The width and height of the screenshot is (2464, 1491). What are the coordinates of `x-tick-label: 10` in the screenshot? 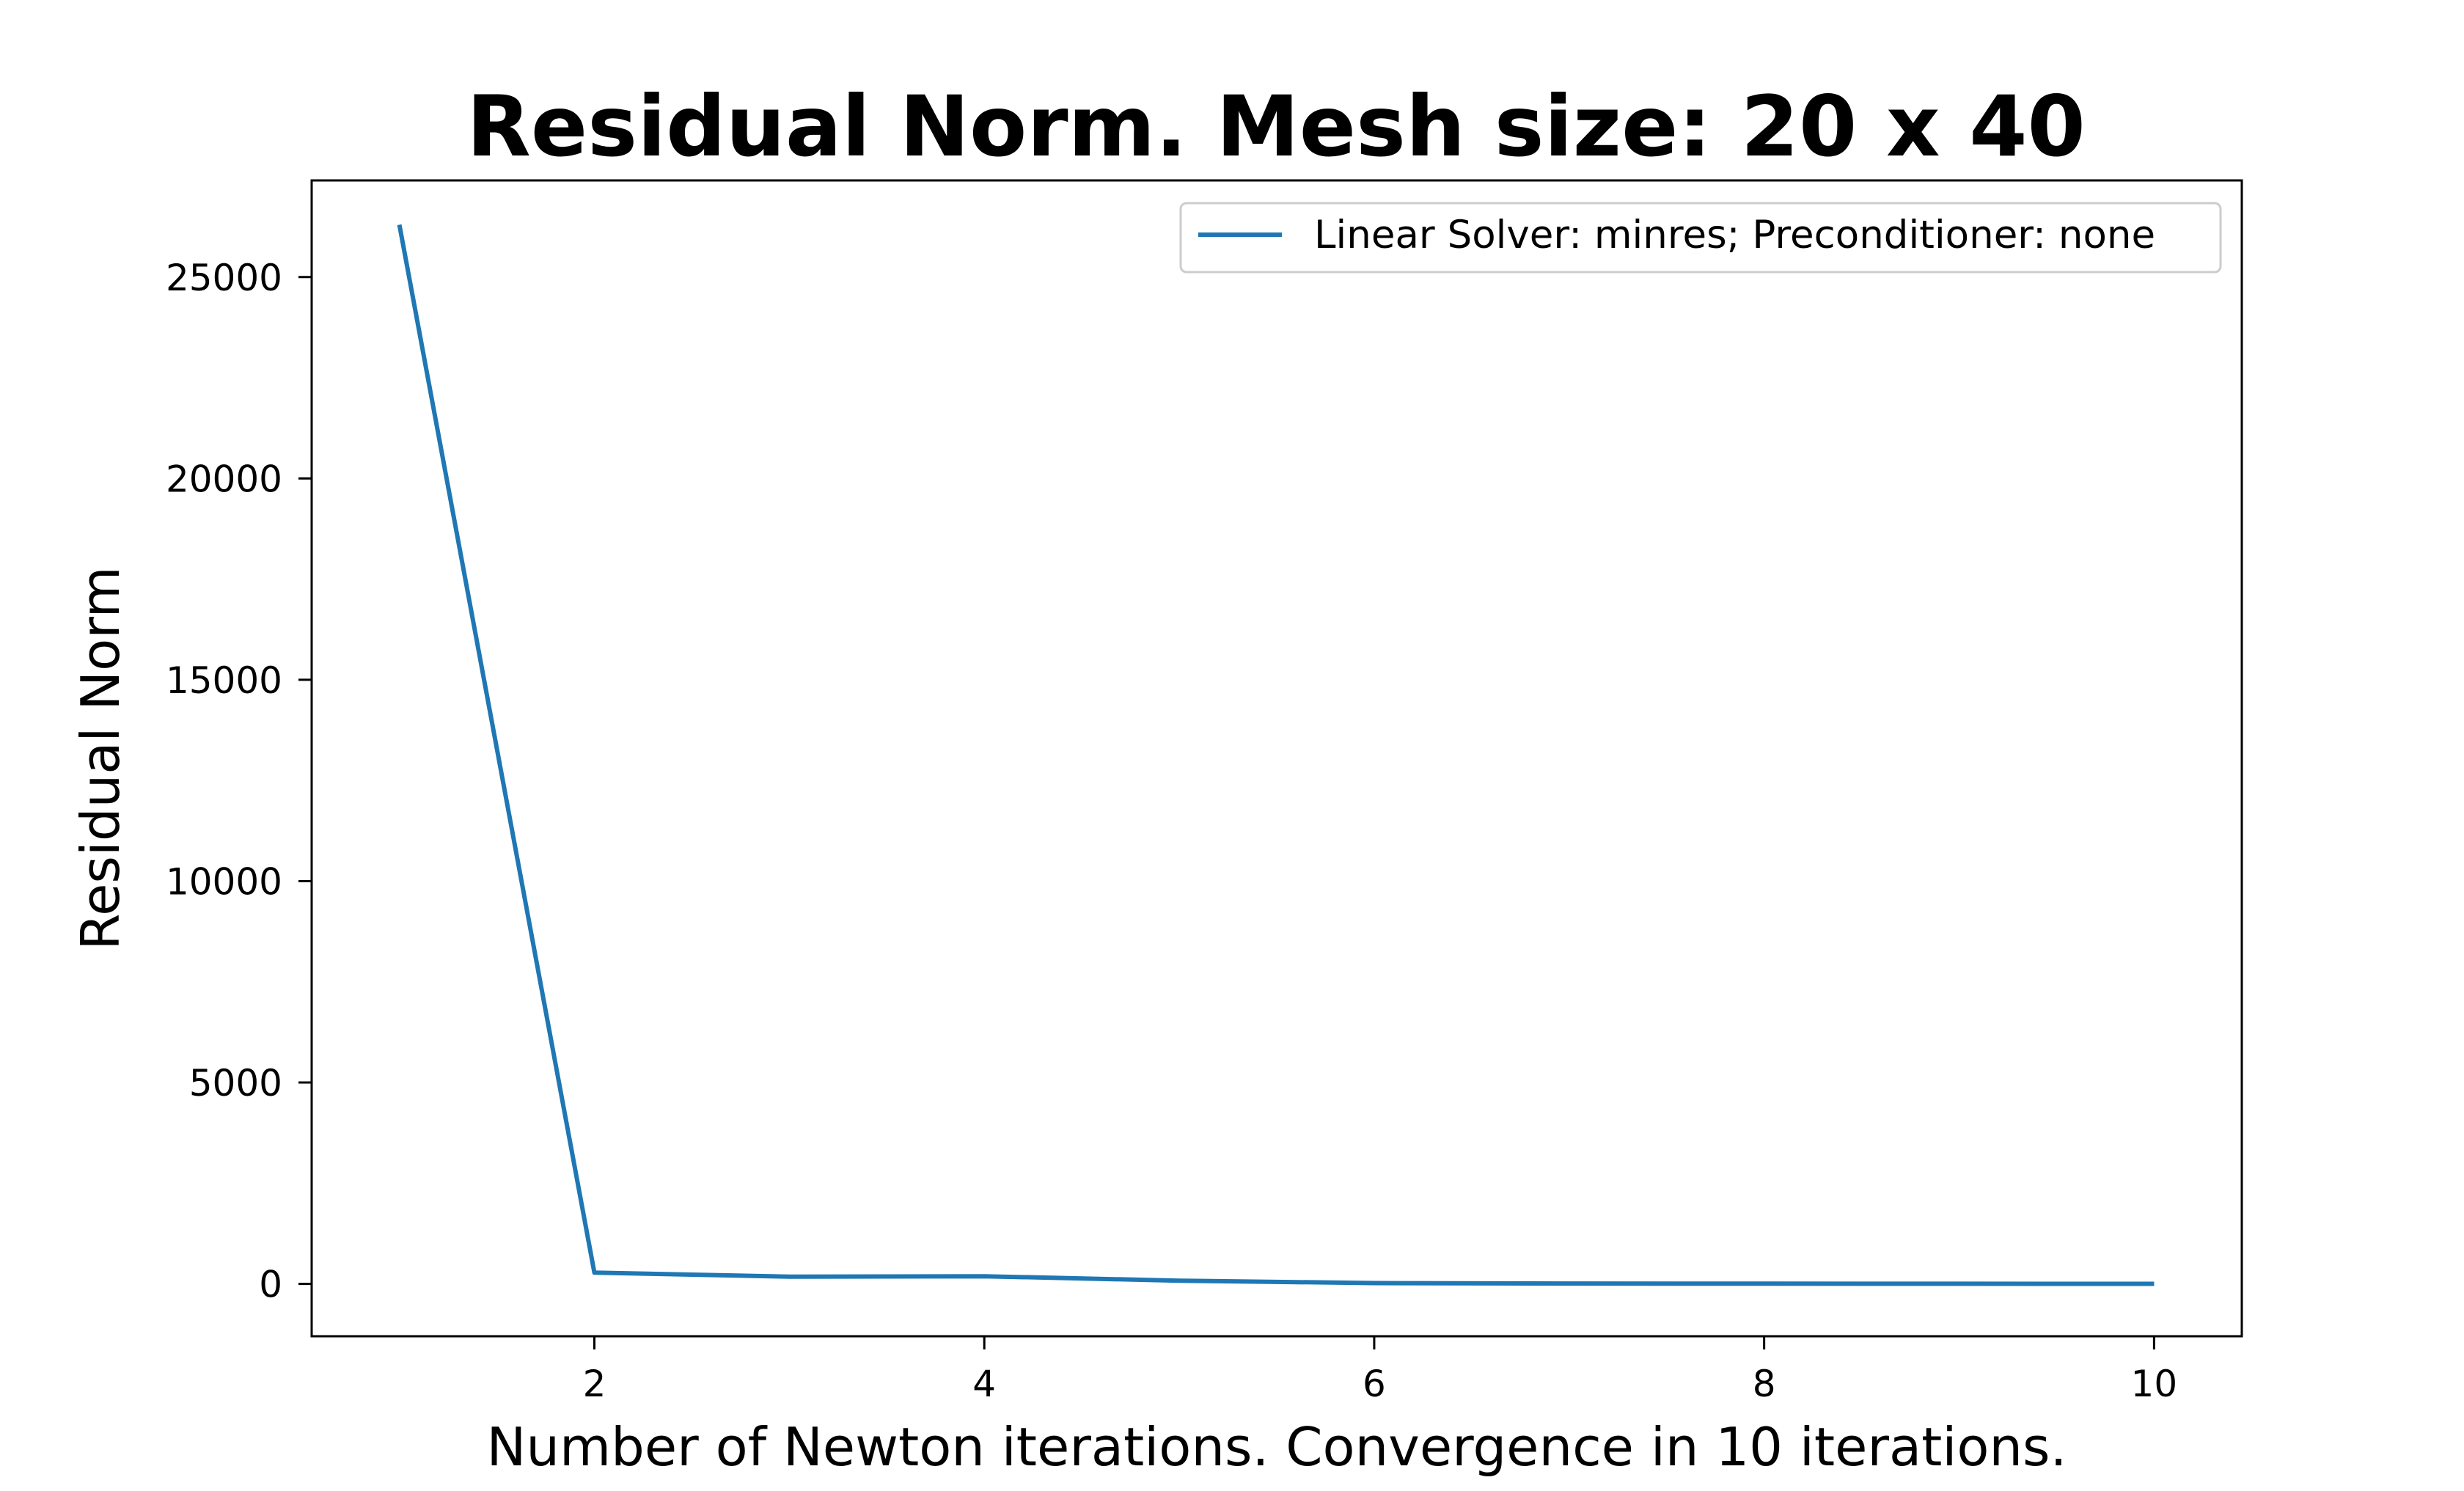 It's located at (2154, 1384).